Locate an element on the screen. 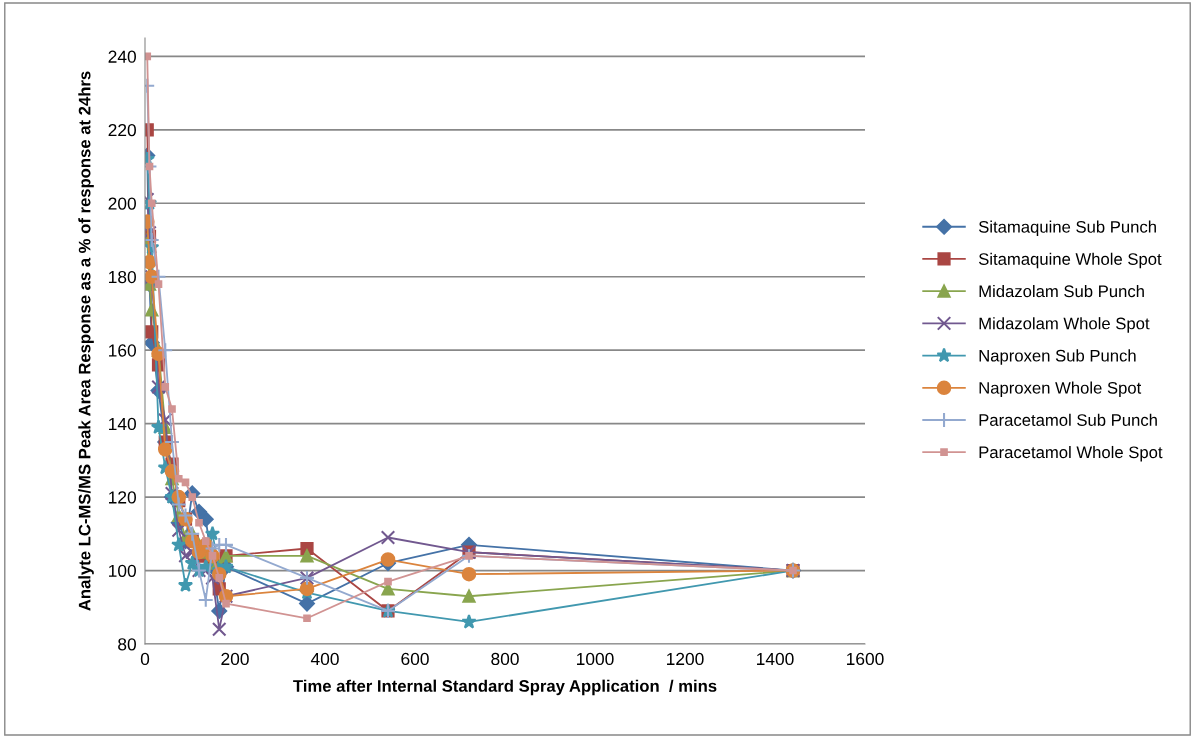 The width and height of the screenshot is (1195, 738). legend-label: Sitamaquine Whole Spot is located at coordinates (1070, 260).